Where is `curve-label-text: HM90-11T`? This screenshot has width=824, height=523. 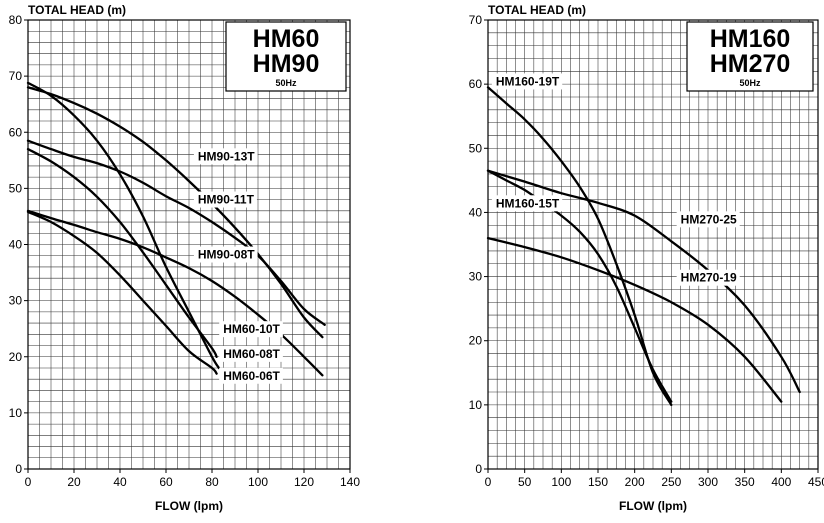 curve-label-text: HM90-11T is located at coordinates (226, 200).